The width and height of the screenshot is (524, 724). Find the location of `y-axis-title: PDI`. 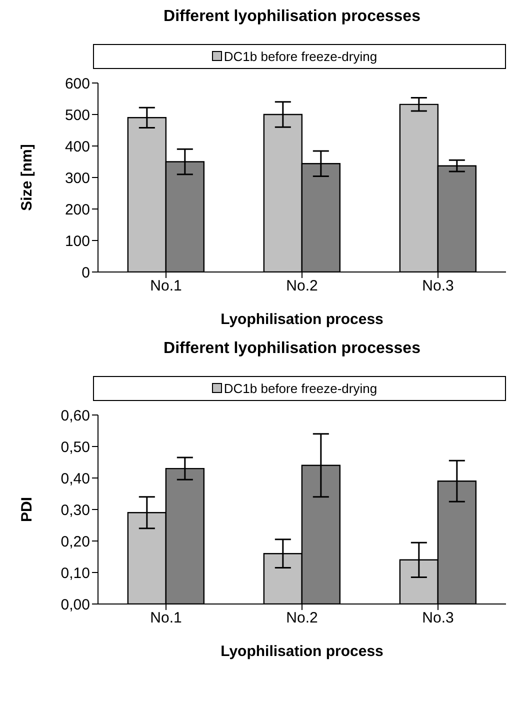

y-axis-title: PDI is located at coordinates (27, 509).